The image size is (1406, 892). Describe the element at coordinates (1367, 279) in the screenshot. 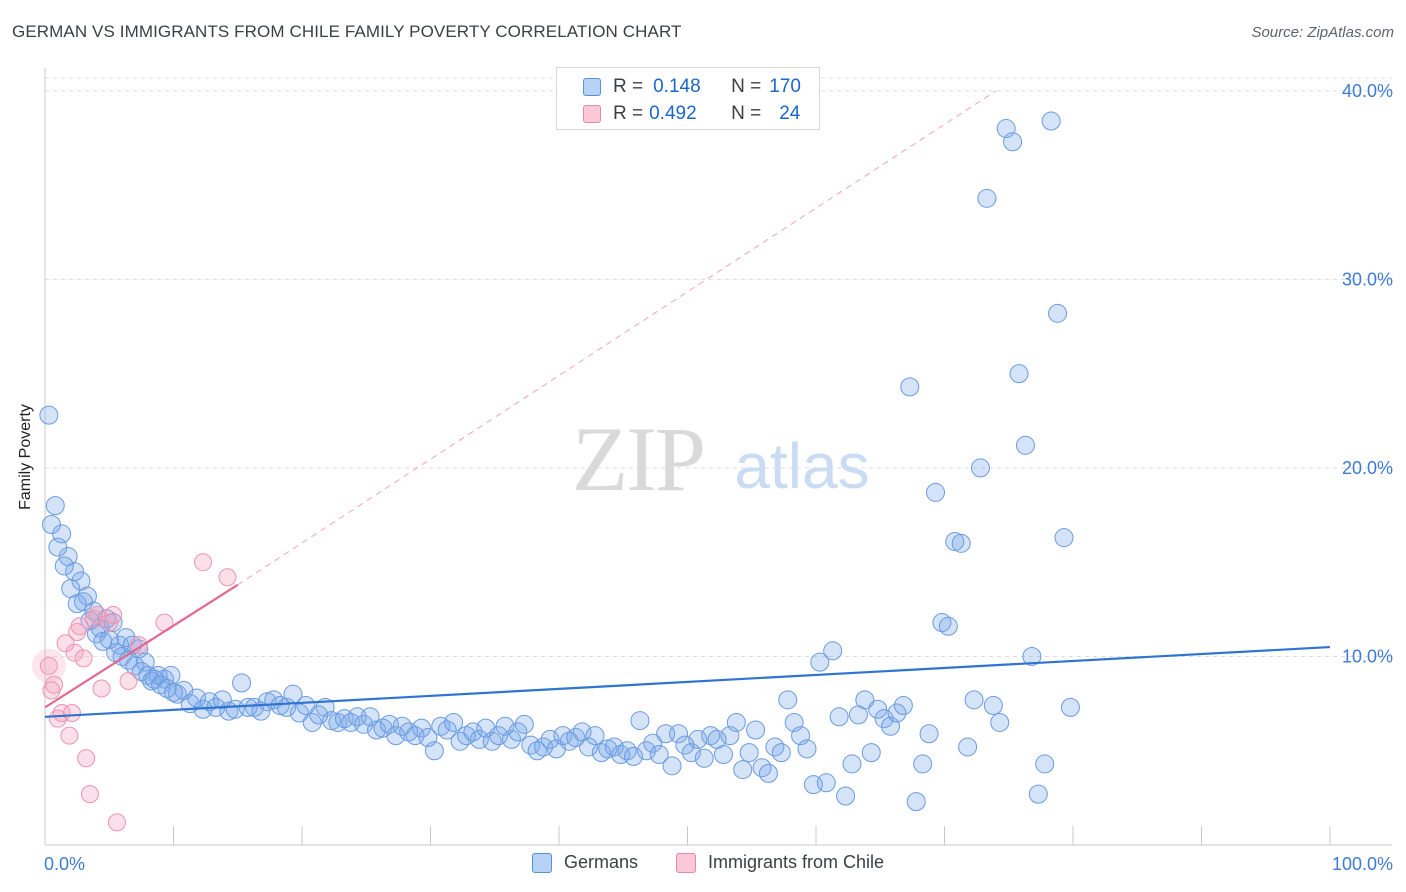

I see `y-tick-label-2: 30.0%` at that location.